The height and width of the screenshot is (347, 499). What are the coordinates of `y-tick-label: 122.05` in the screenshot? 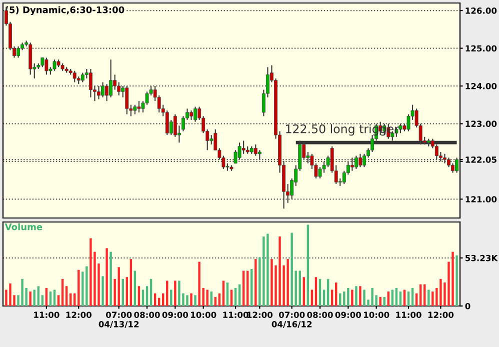 It's located at (481, 159).